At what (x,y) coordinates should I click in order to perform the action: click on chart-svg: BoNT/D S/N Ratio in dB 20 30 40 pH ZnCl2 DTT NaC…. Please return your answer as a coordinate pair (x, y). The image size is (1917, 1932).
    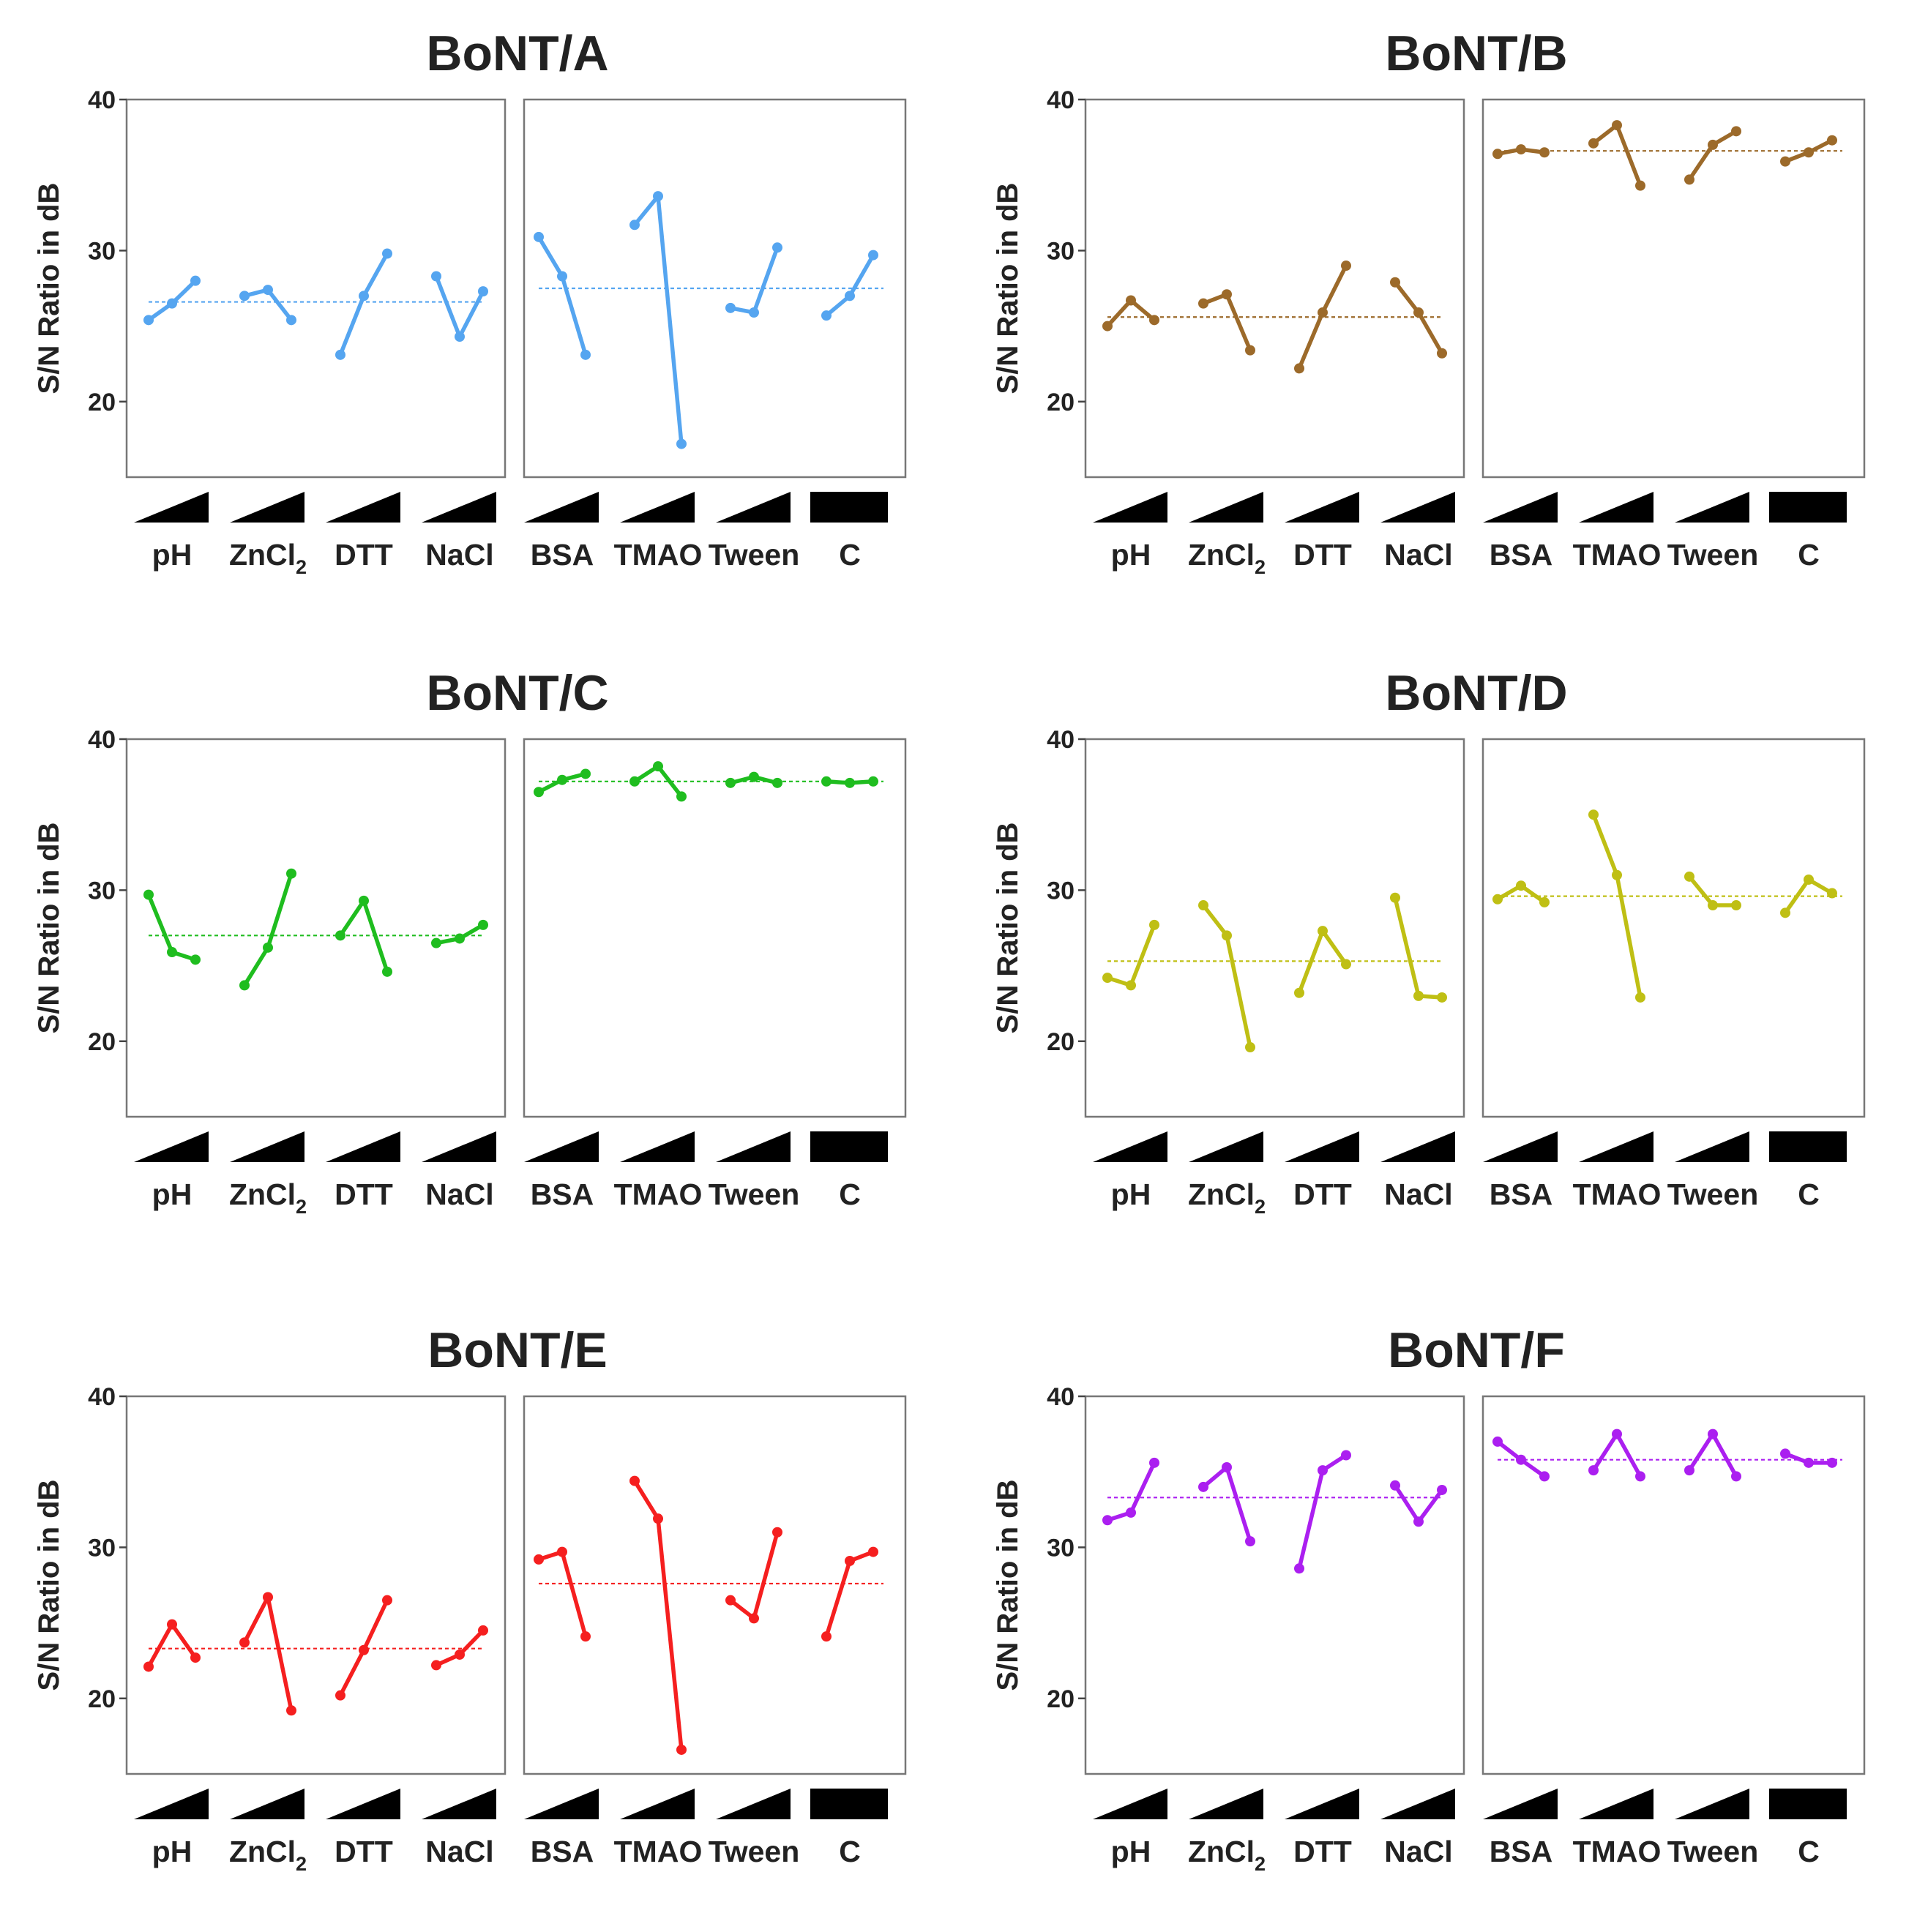
    Looking at the image, I should click on (1429, 941).